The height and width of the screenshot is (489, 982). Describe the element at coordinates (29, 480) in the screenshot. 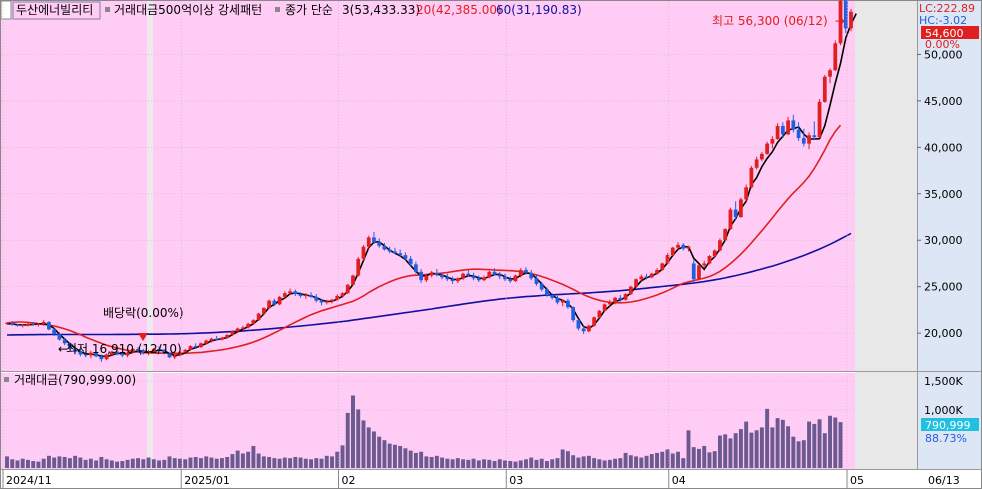

I see `date-tick-label: 2024/11` at that location.